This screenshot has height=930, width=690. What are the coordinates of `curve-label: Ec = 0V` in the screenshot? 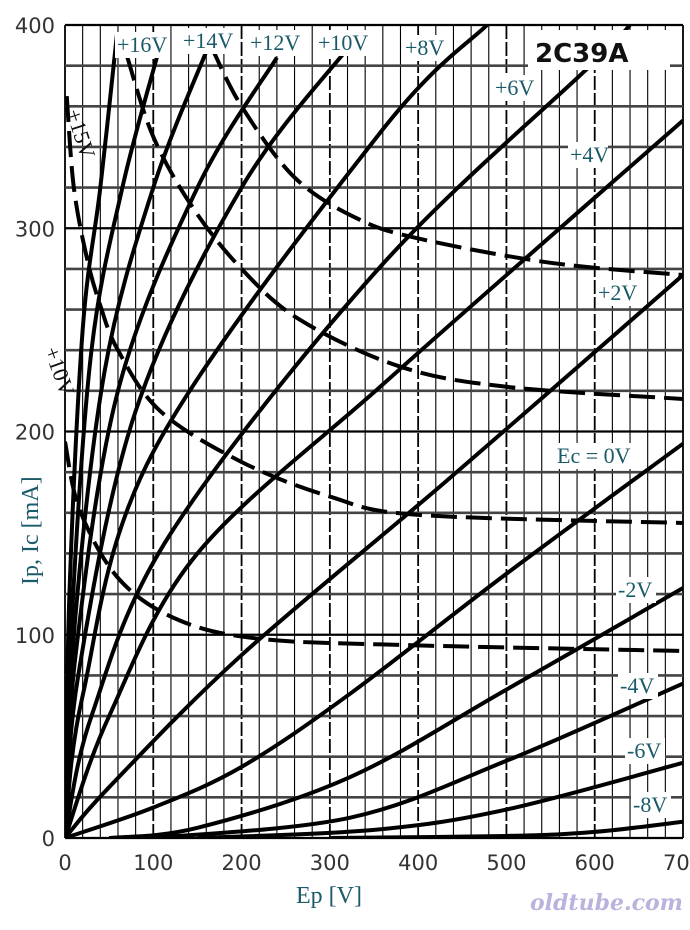 It's located at (594, 455).